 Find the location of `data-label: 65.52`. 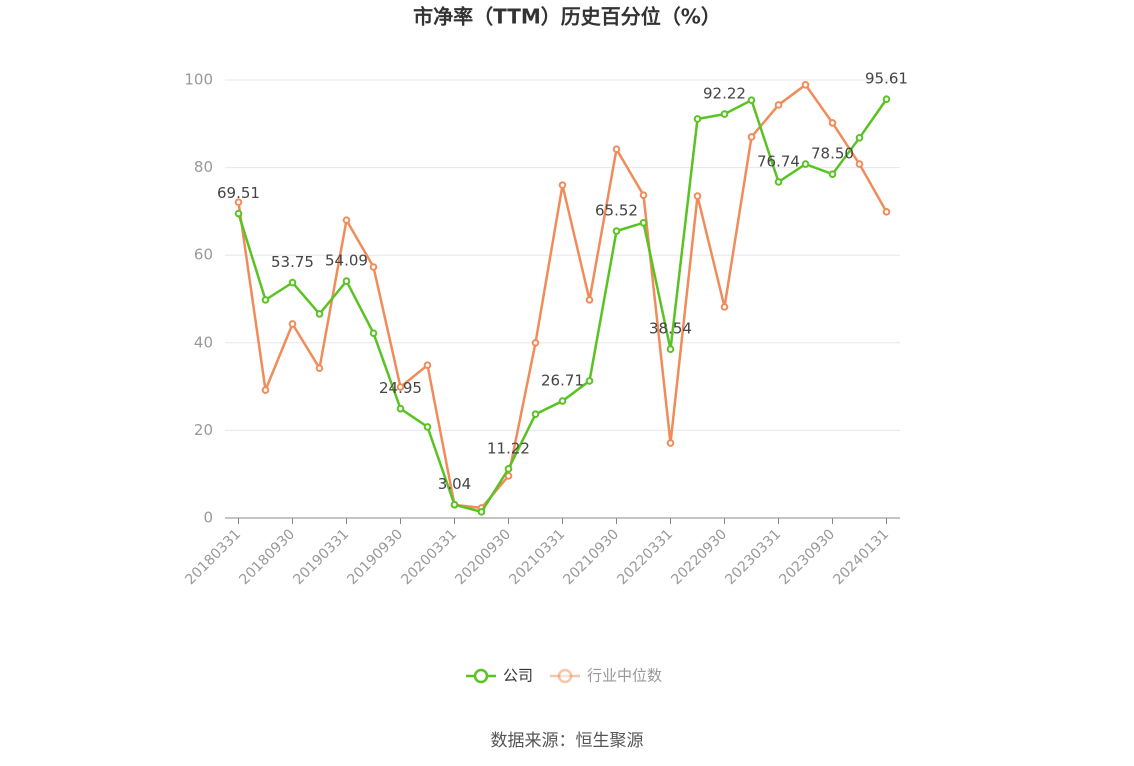

data-label: 65.52 is located at coordinates (616, 211).